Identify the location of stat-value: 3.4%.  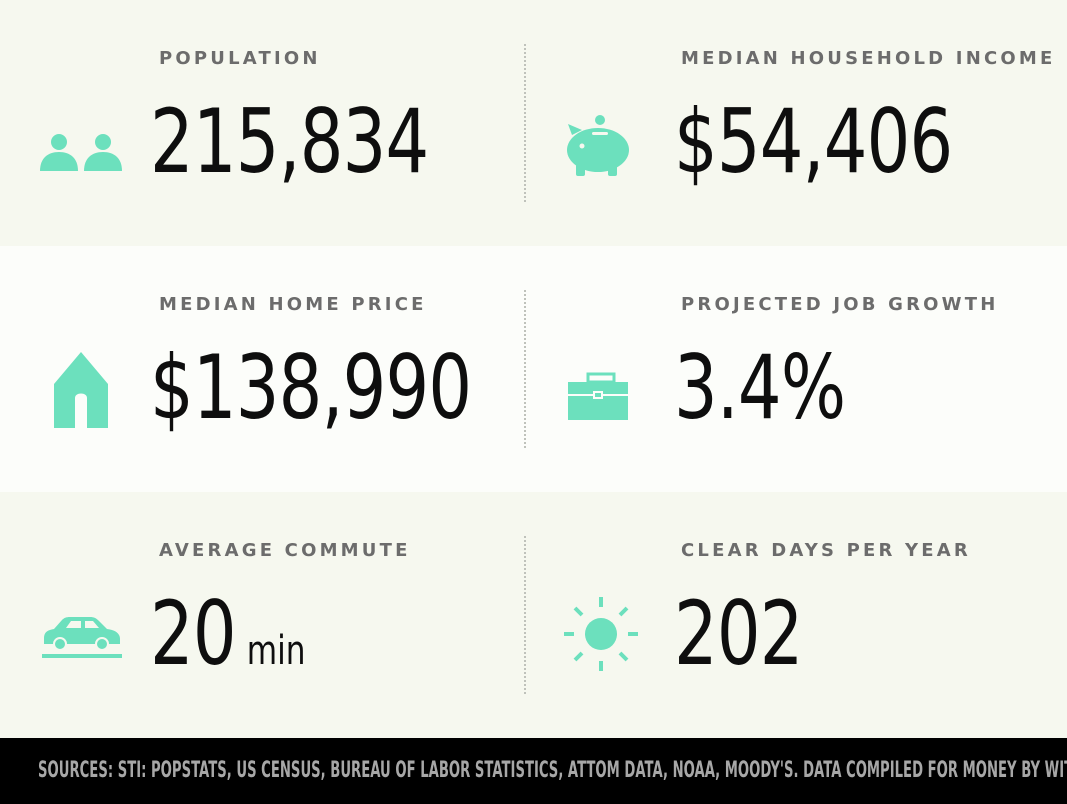
(760, 387).